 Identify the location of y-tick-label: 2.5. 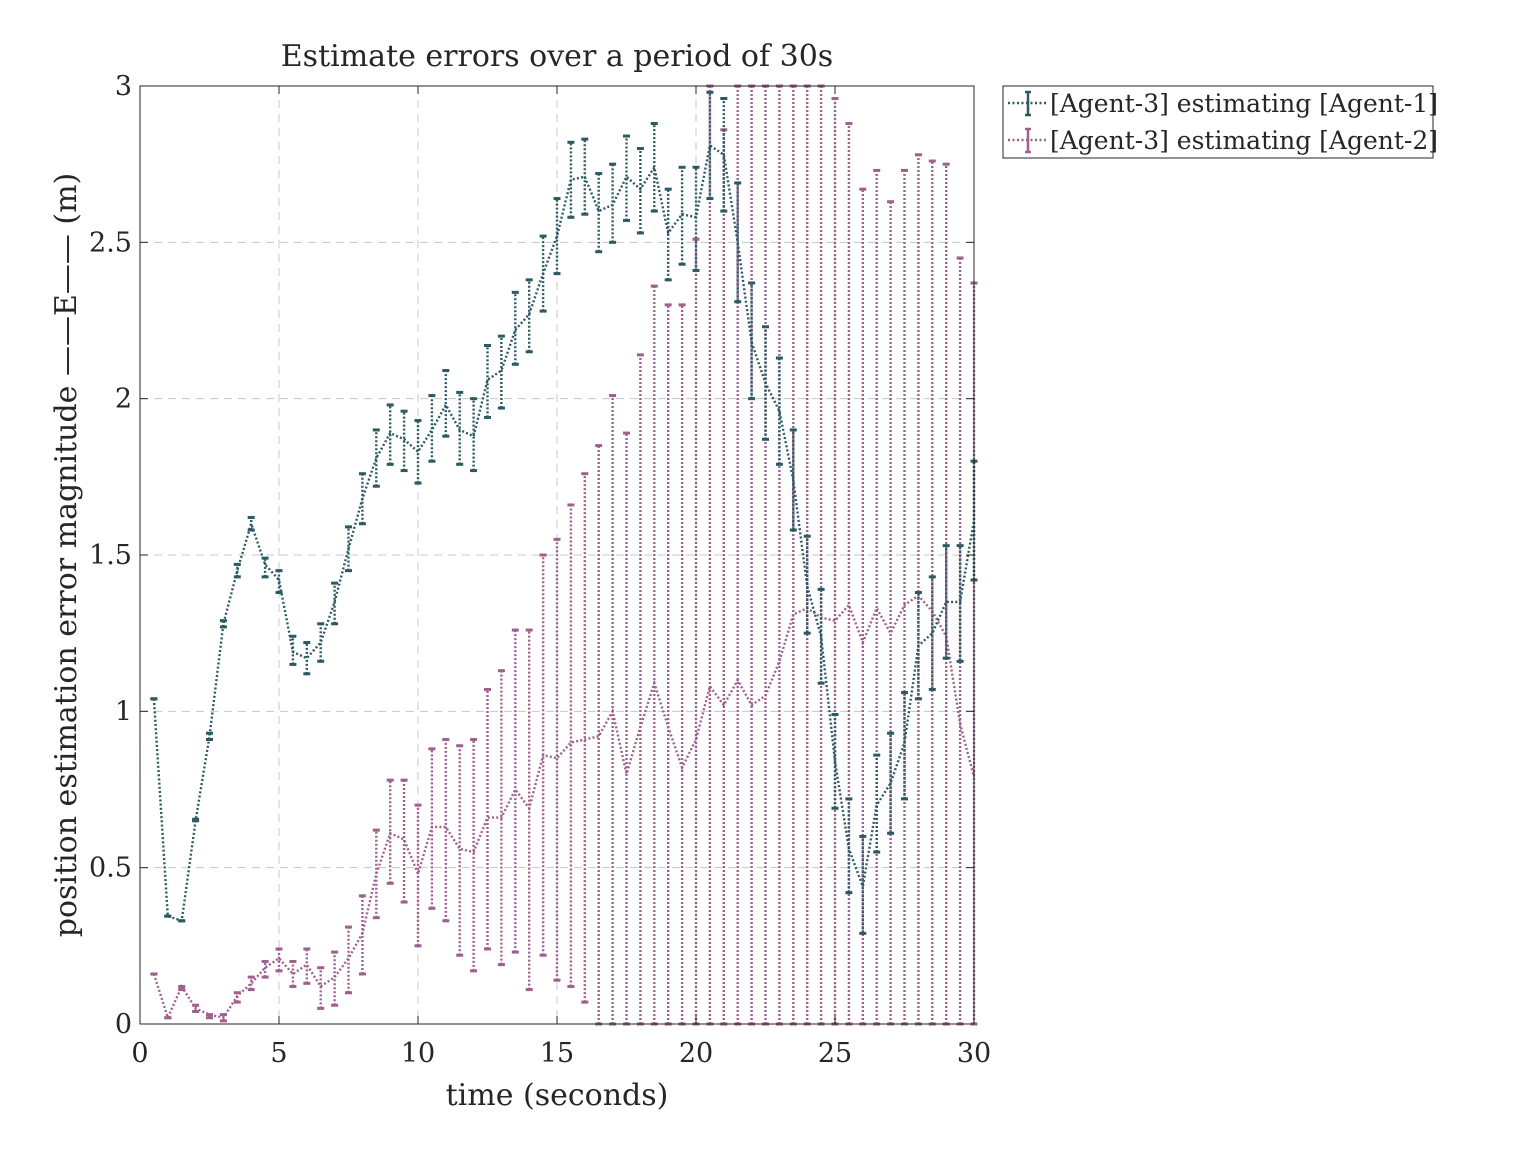
(110, 242).